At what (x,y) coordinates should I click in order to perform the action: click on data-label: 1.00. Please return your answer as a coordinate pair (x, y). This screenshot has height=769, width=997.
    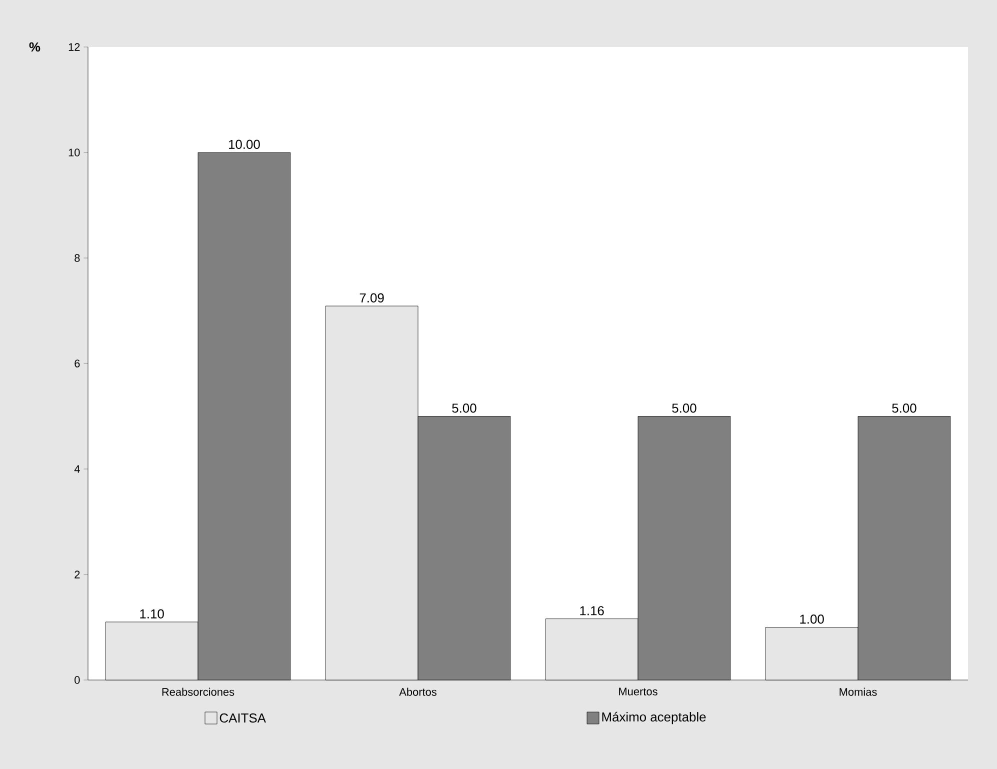
    Looking at the image, I should click on (812, 619).